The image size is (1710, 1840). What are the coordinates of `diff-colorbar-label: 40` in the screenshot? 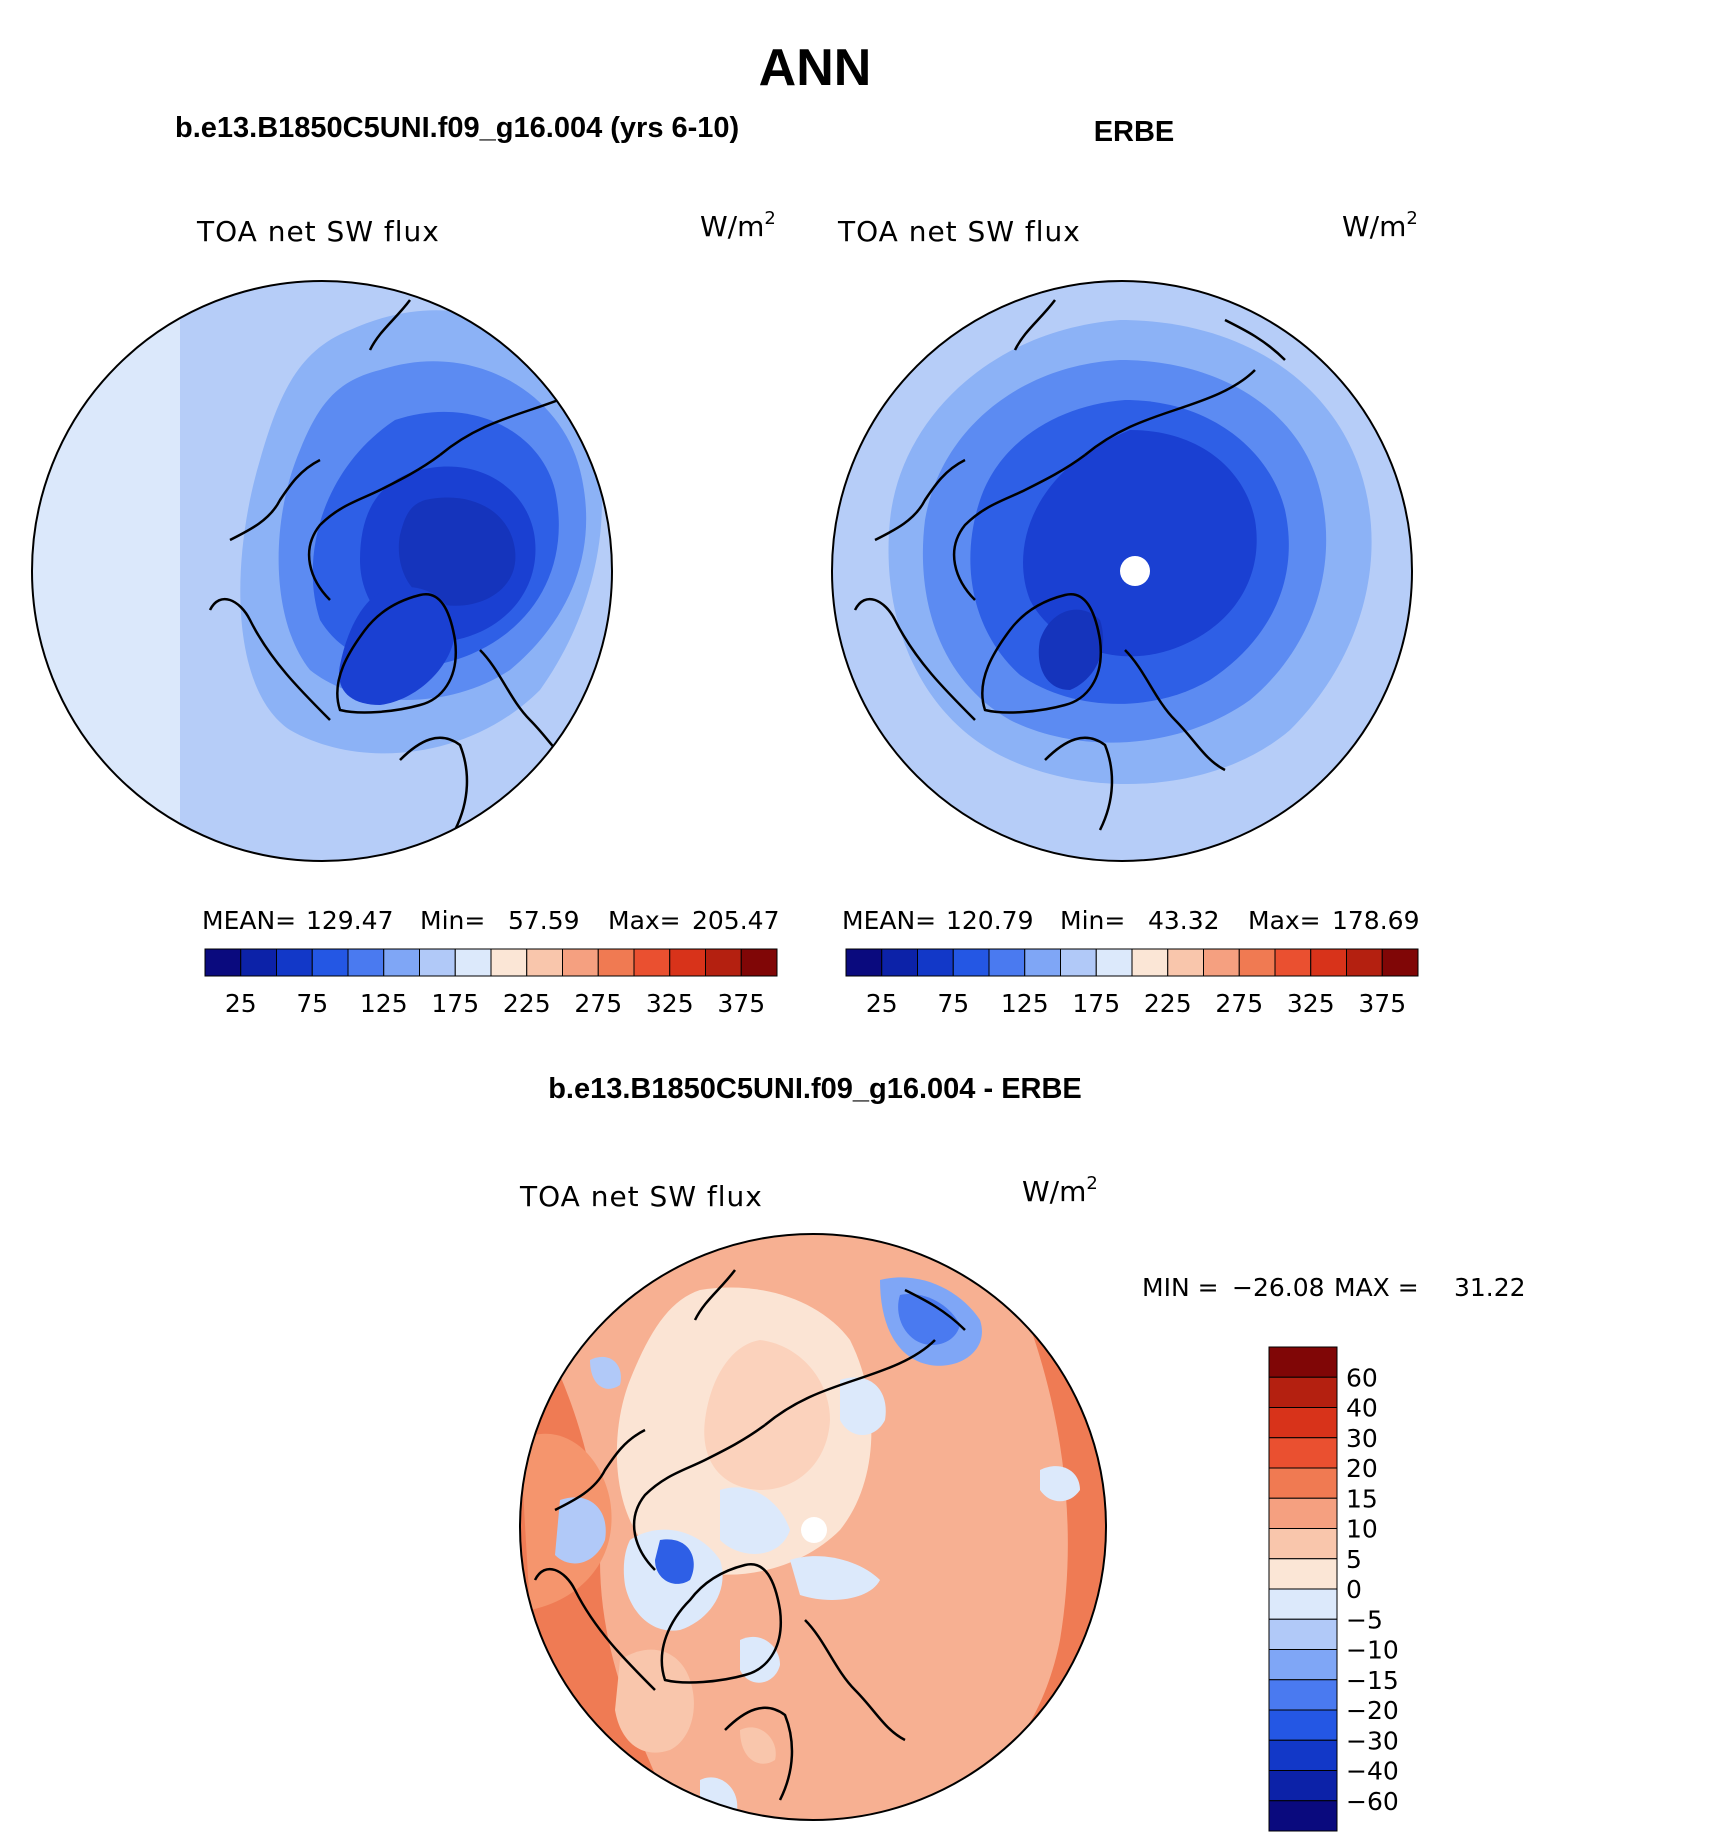 It's located at (1362, 1408).